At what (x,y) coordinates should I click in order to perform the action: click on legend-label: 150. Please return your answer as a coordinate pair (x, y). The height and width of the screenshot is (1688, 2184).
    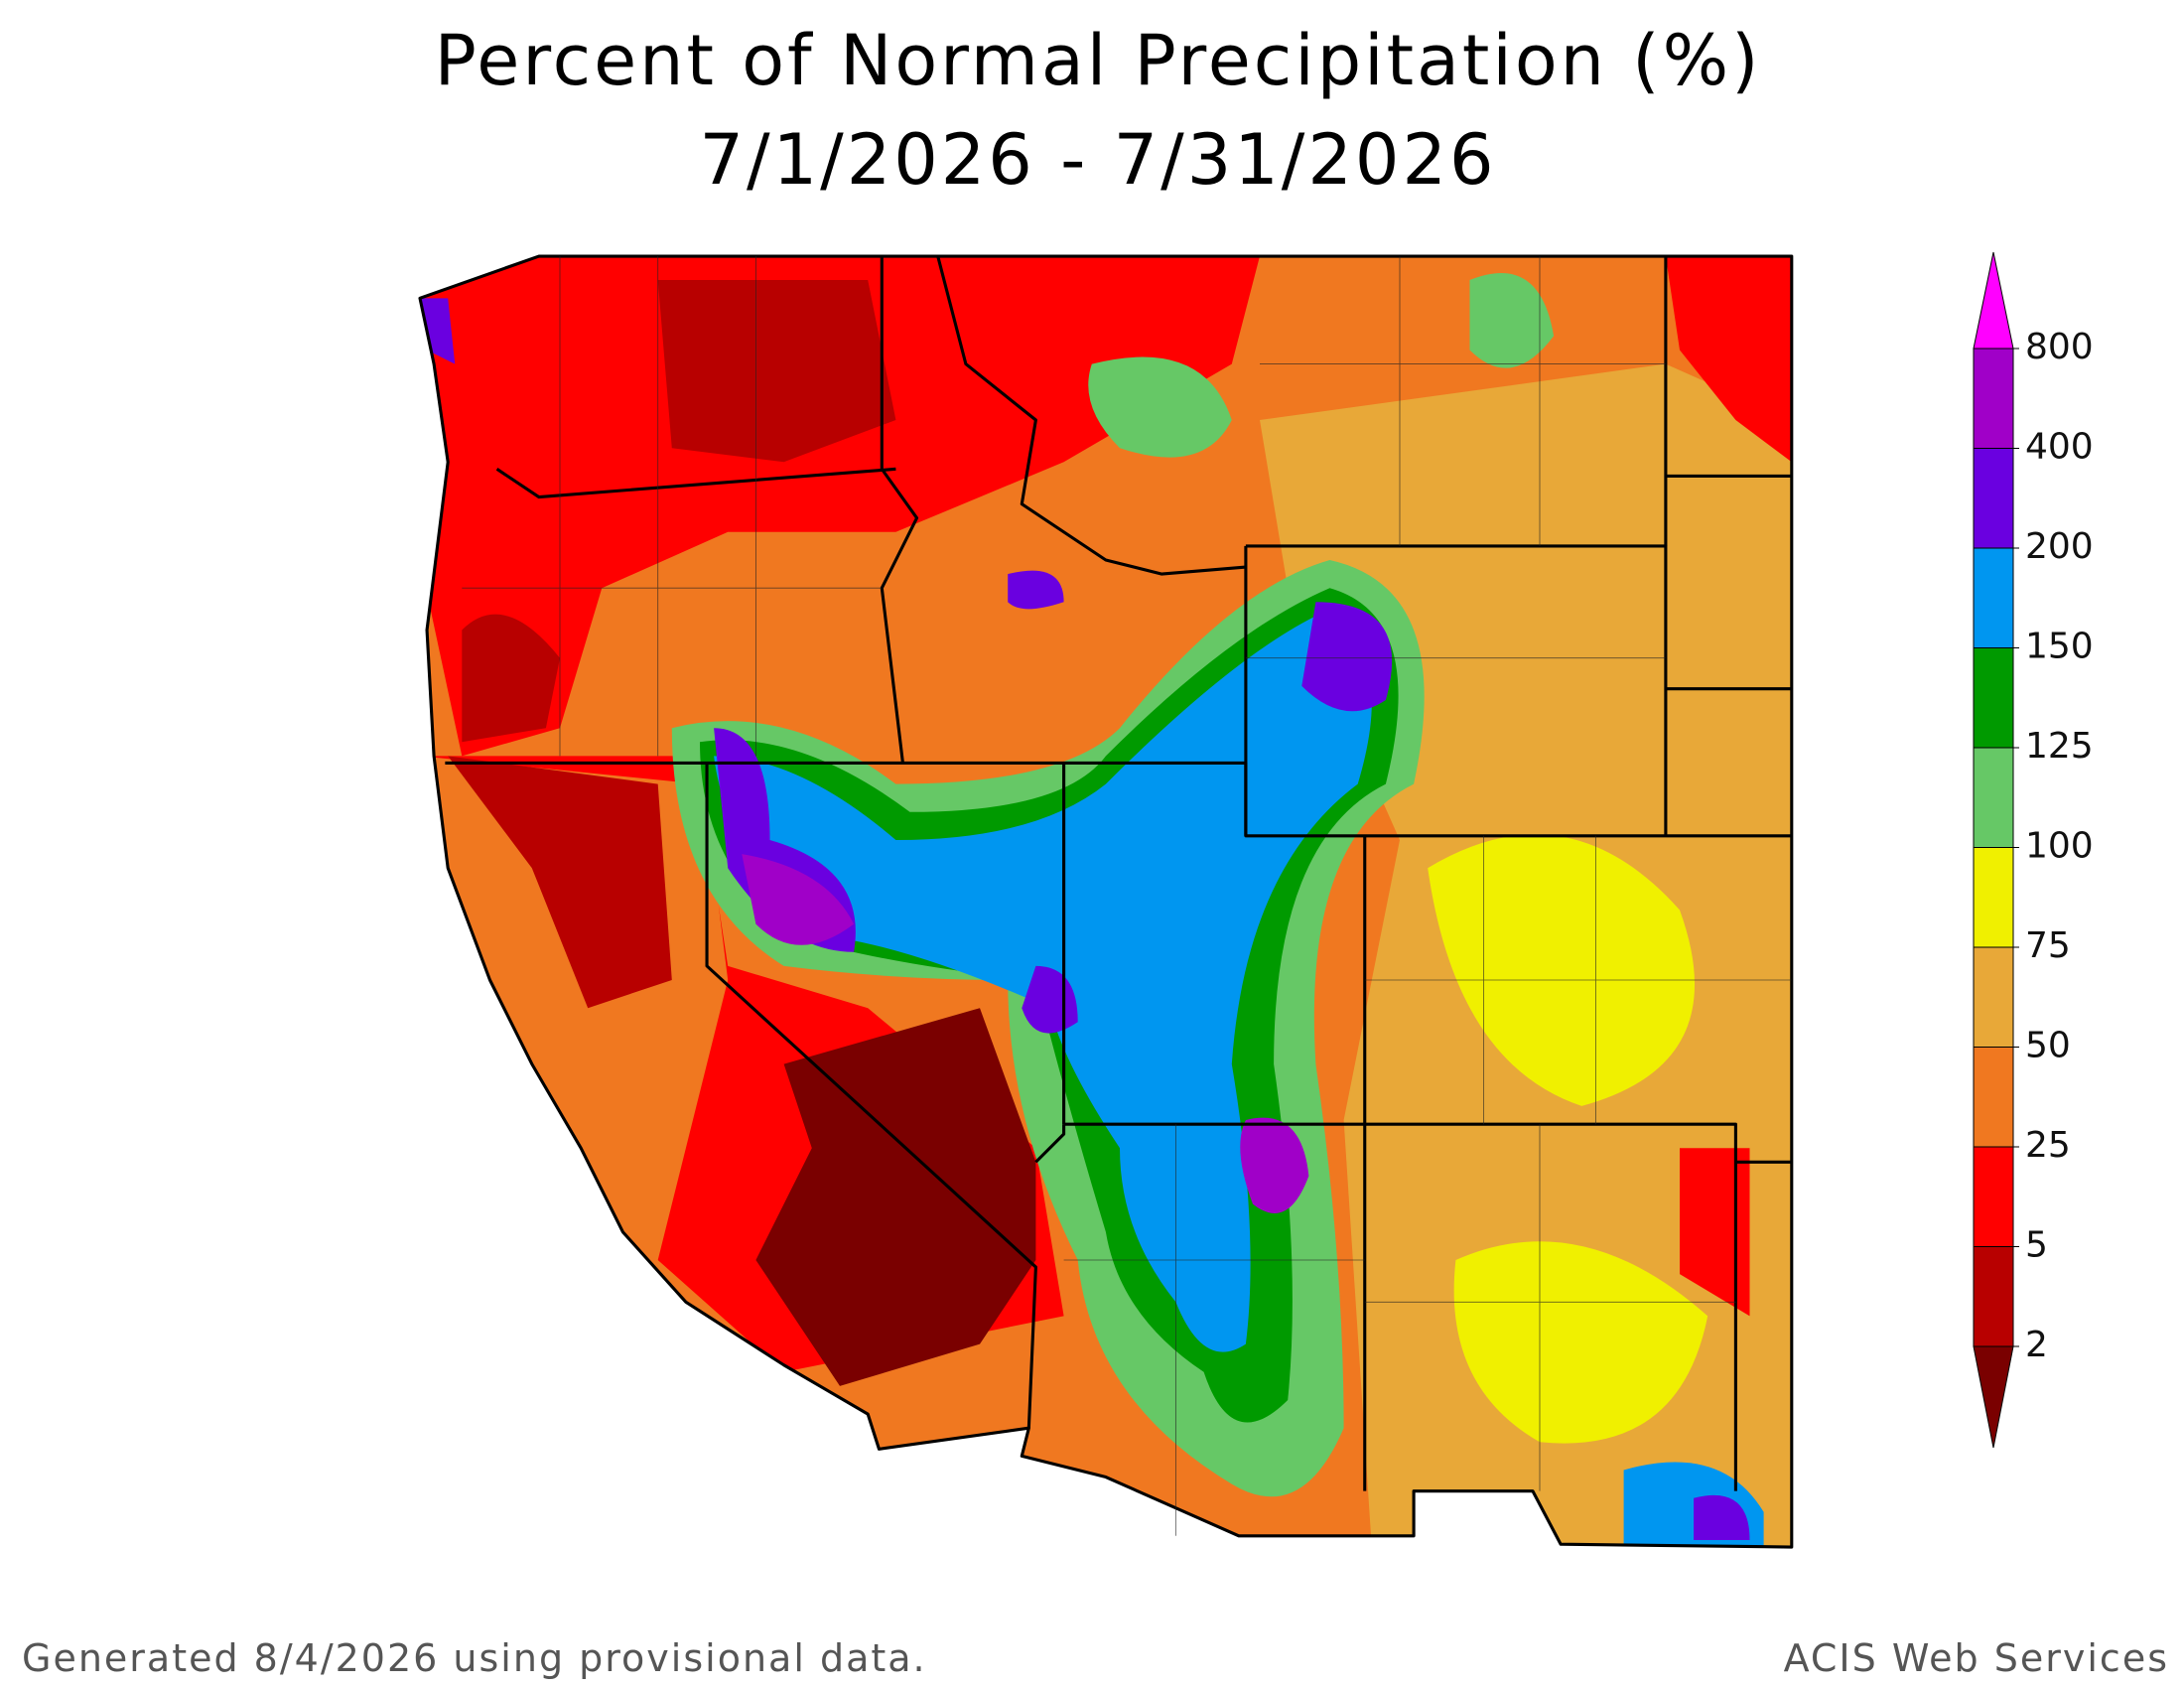
    Looking at the image, I should click on (2059, 647).